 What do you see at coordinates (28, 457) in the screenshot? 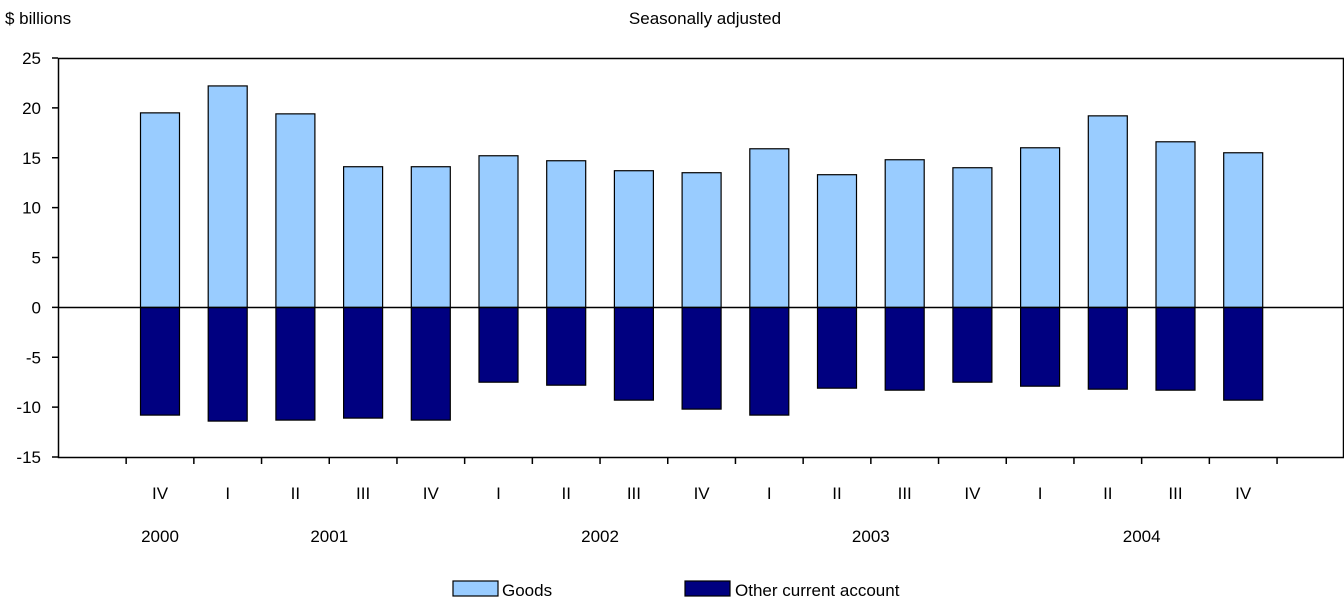
I see `y-tick-label: -15` at bounding box center [28, 457].